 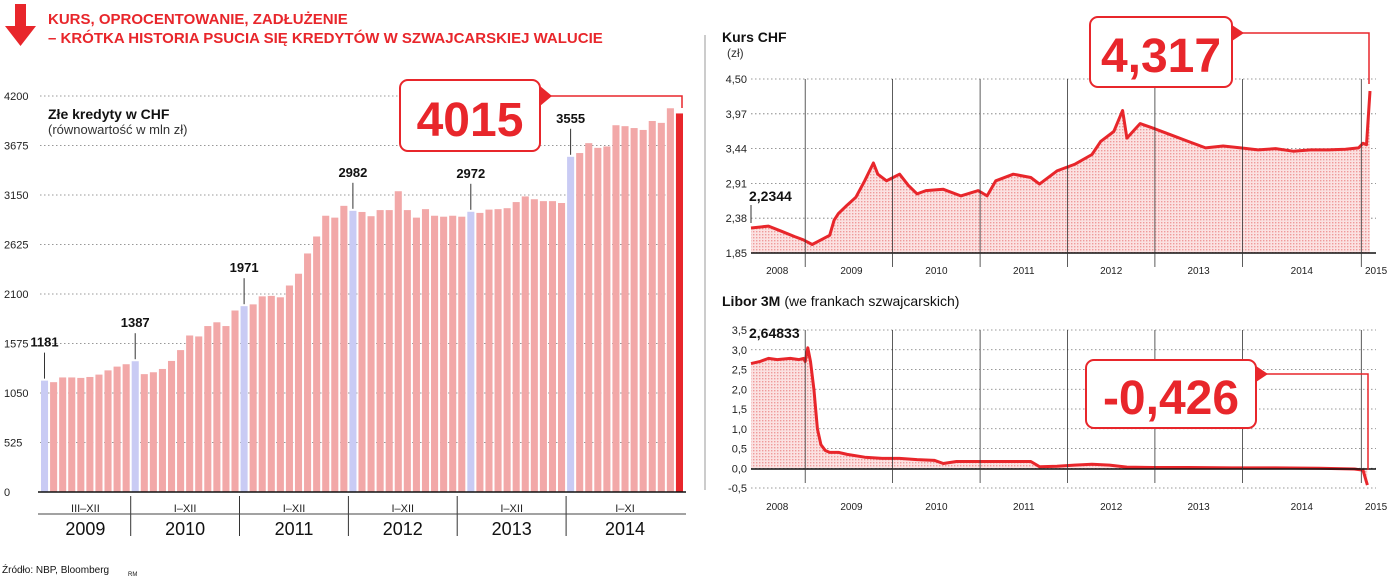 What do you see at coordinates (1376, 507) in the screenshot?
I see `libor-x-tick-label: 2015` at bounding box center [1376, 507].